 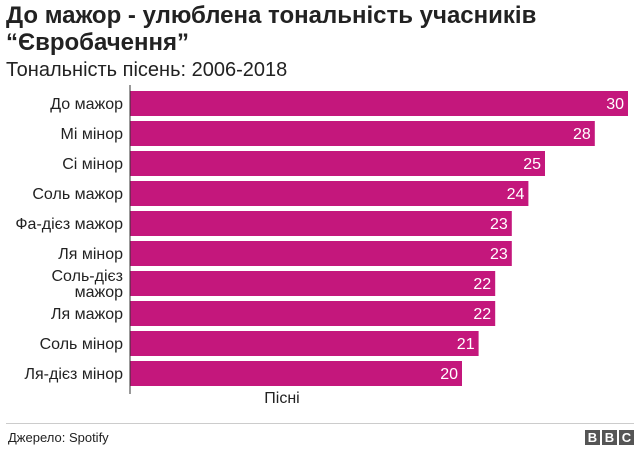 I want to click on footer-divider, so click(x=320, y=423).